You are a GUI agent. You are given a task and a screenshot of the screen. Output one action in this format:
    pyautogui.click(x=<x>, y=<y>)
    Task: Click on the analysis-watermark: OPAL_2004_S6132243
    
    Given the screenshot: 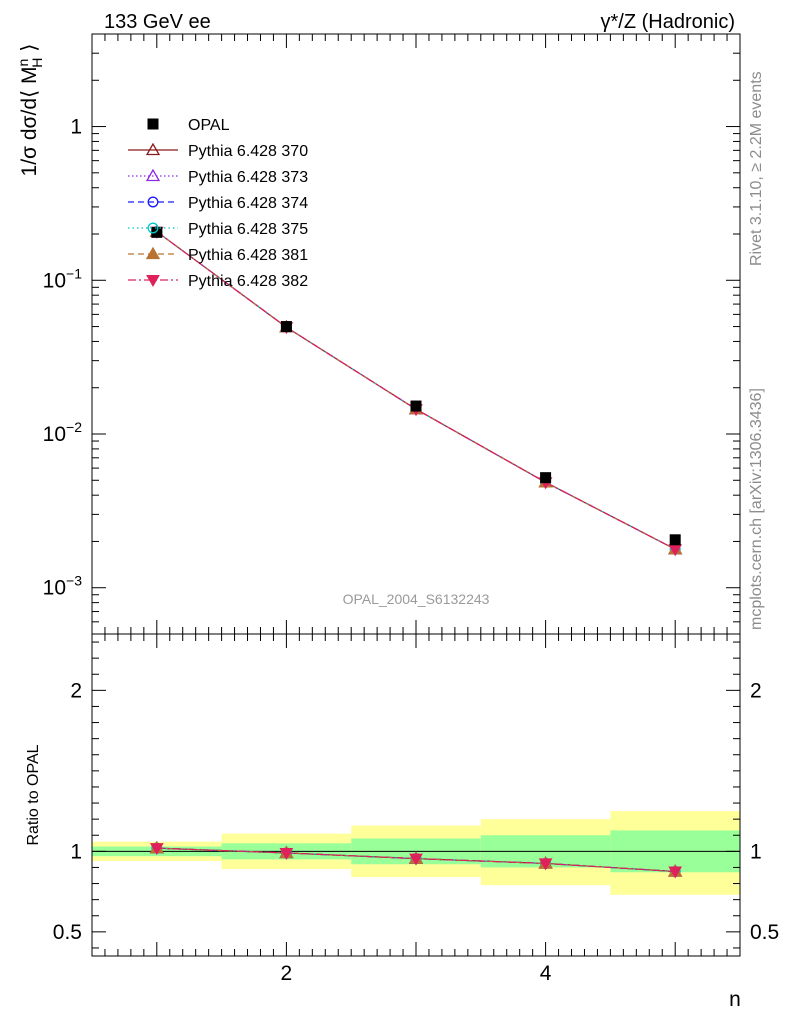 What is the action you would take?
    pyautogui.click(x=416, y=599)
    